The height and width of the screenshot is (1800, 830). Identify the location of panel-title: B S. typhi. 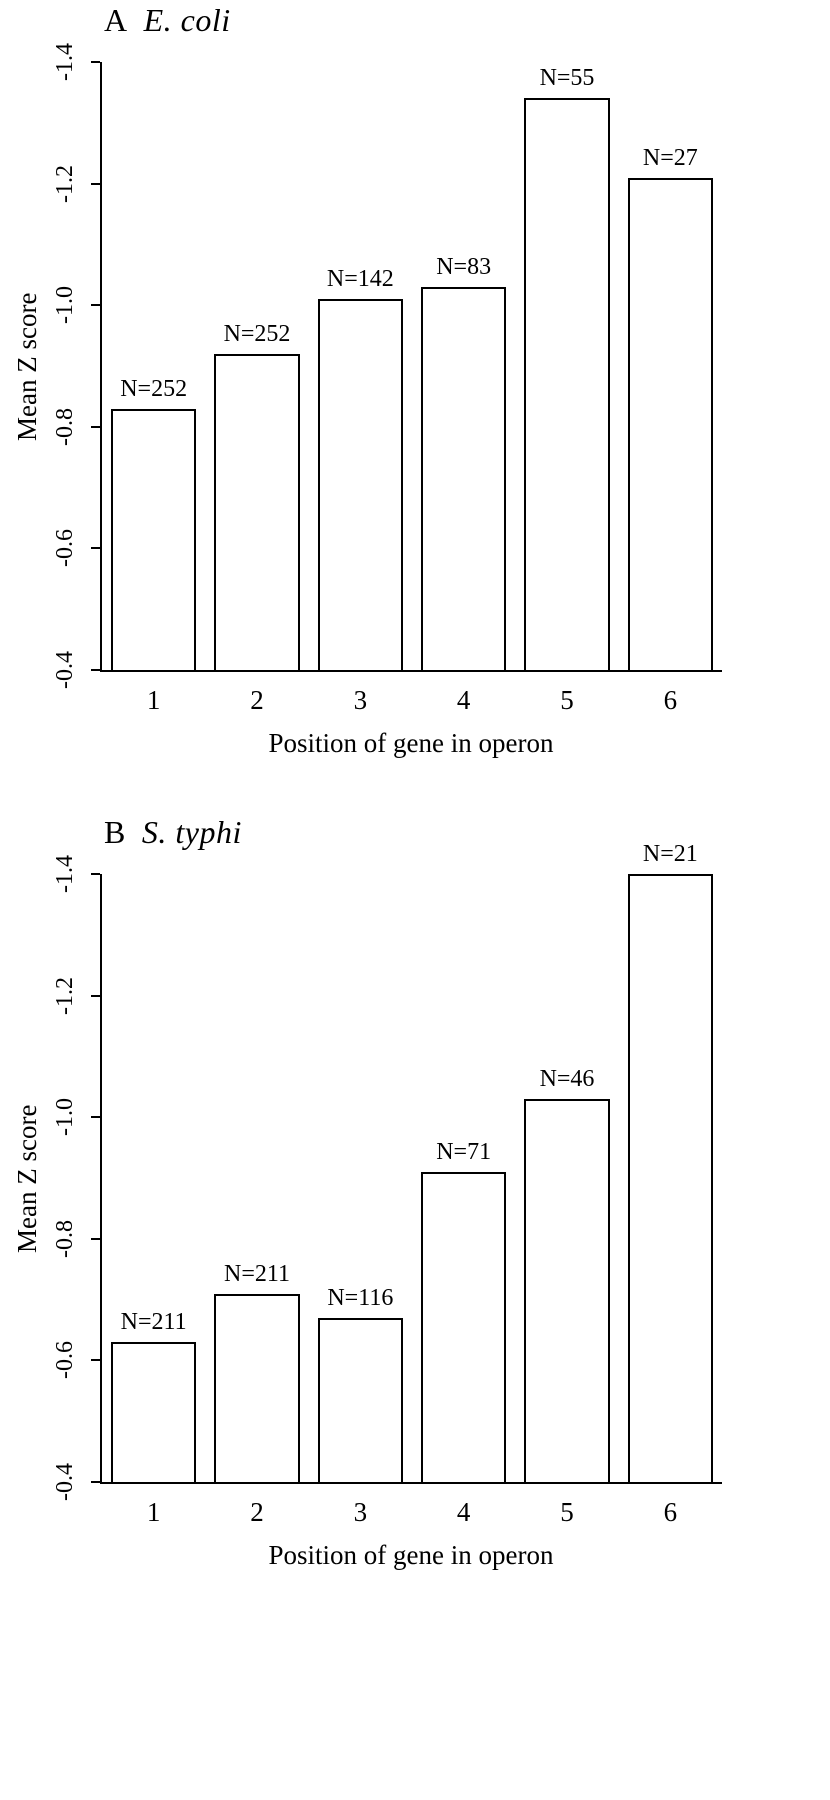
(173, 832).